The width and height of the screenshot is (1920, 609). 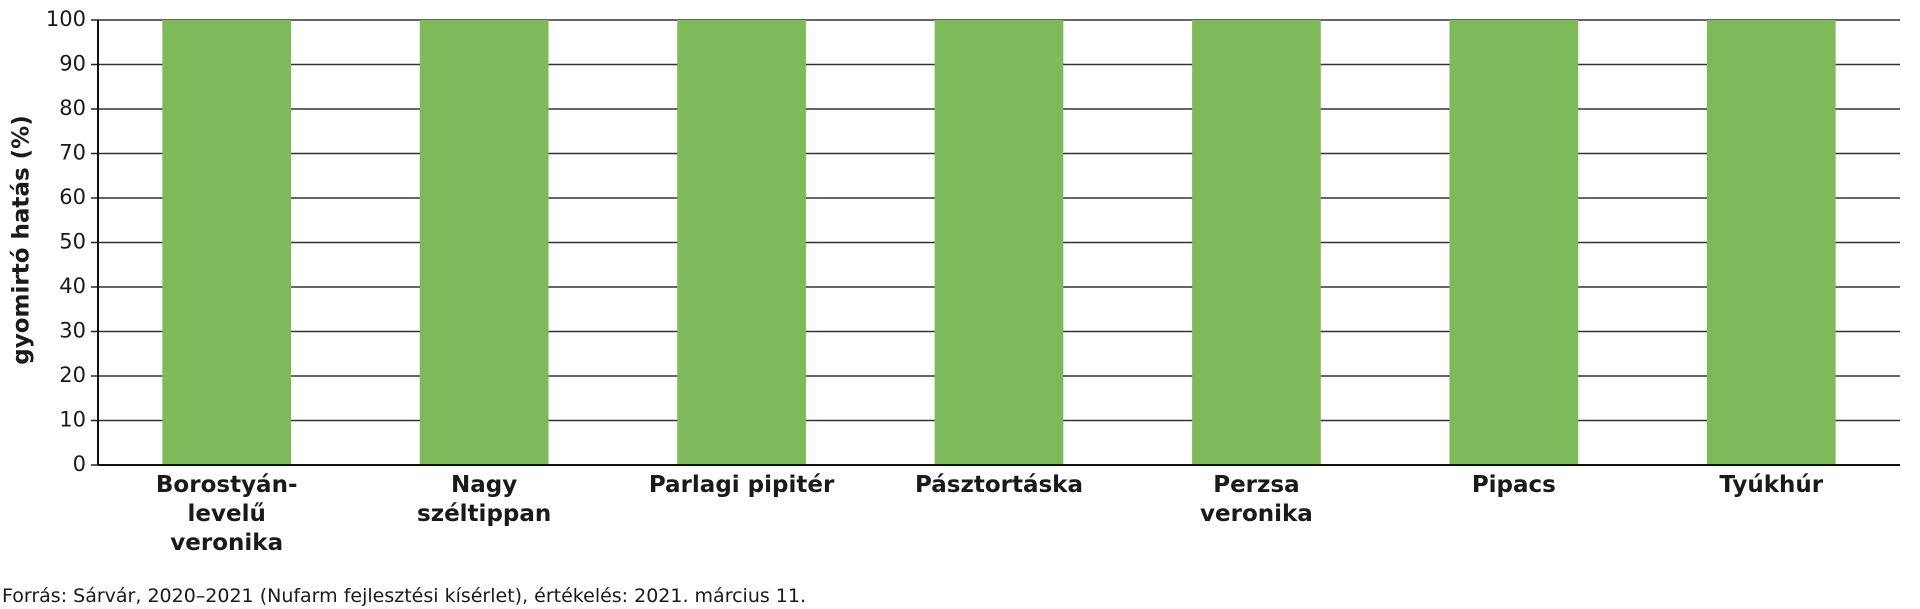 I want to click on x-tick-label: Pipacs, so click(x=1513, y=485).